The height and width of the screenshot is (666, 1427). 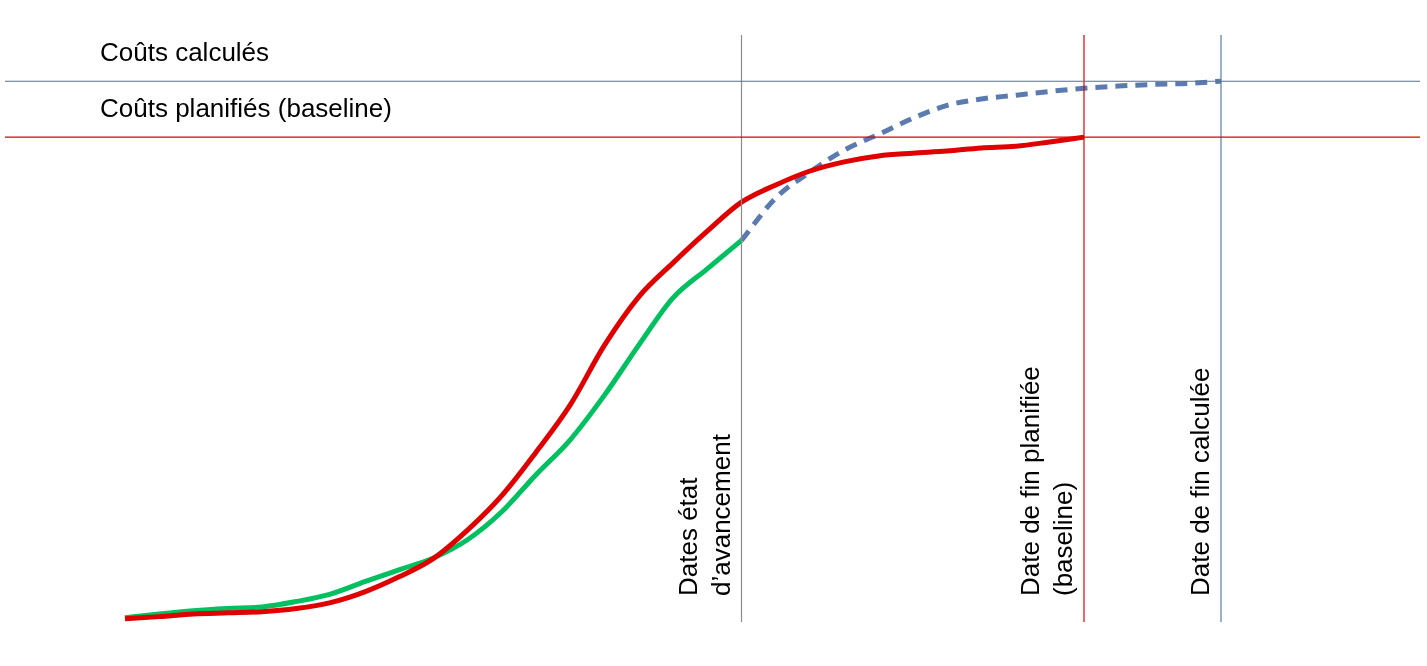 What do you see at coordinates (704, 514) in the screenshot?
I see `annotation: Dates état d’avancement` at bounding box center [704, 514].